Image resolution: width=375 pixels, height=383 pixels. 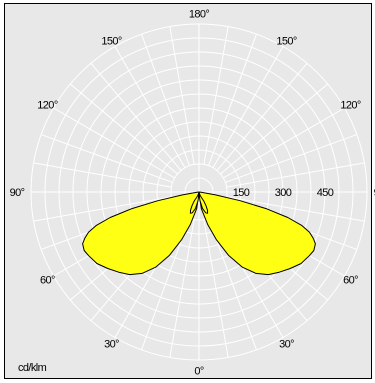 What do you see at coordinates (199, 202) in the screenshot?
I see `secondary-lobe-curve` at bounding box center [199, 202].